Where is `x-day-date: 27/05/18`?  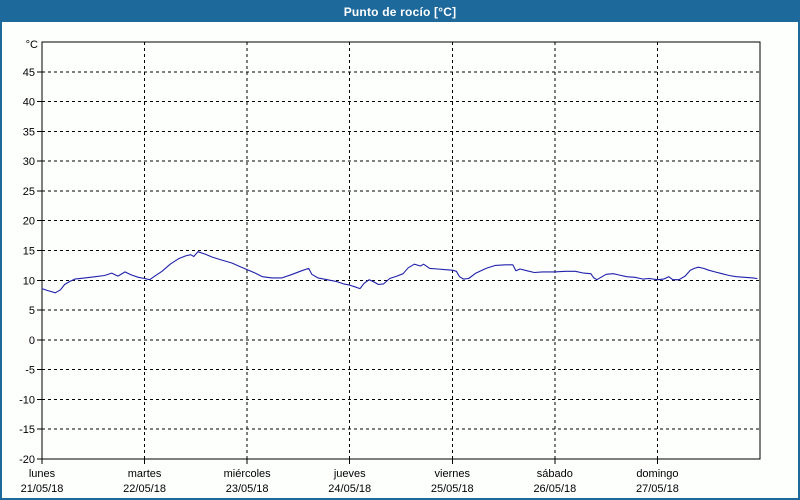 x-day-date: 27/05/18 is located at coordinates (657, 489).